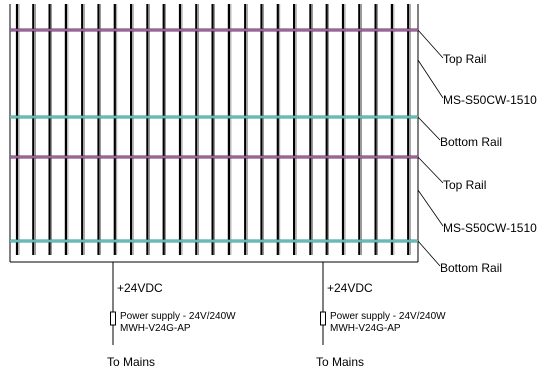 This screenshot has height=372, width=550. Describe the element at coordinates (464, 59) in the screenshot. I see `top-rail-label-1: Top Rail` at that location.